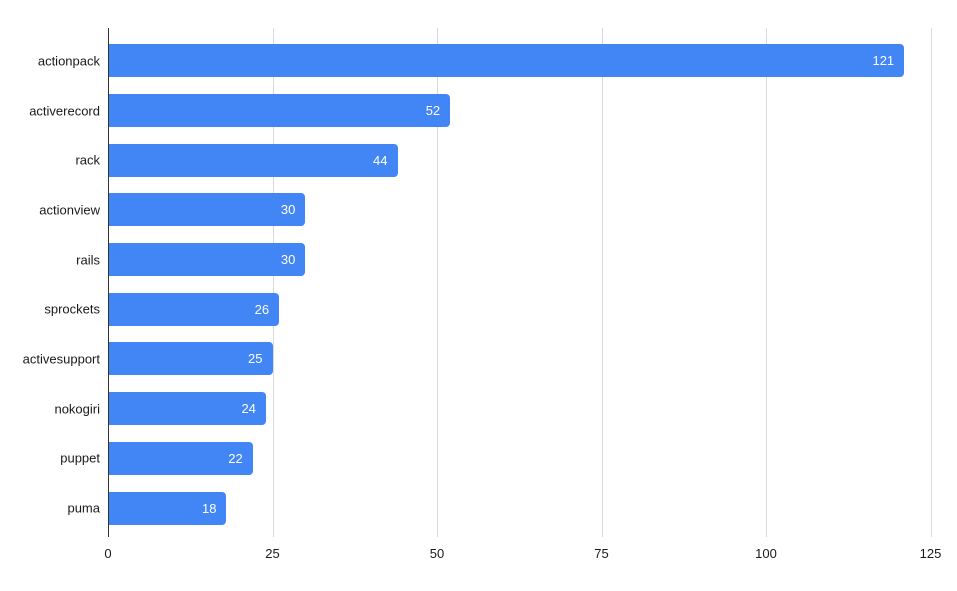 Image resolution: width=957 pixels, height=591 pixels. Describe the element at coordinates (255, 359) in the screenshot. I see `bar-value-label: 25` at that location.